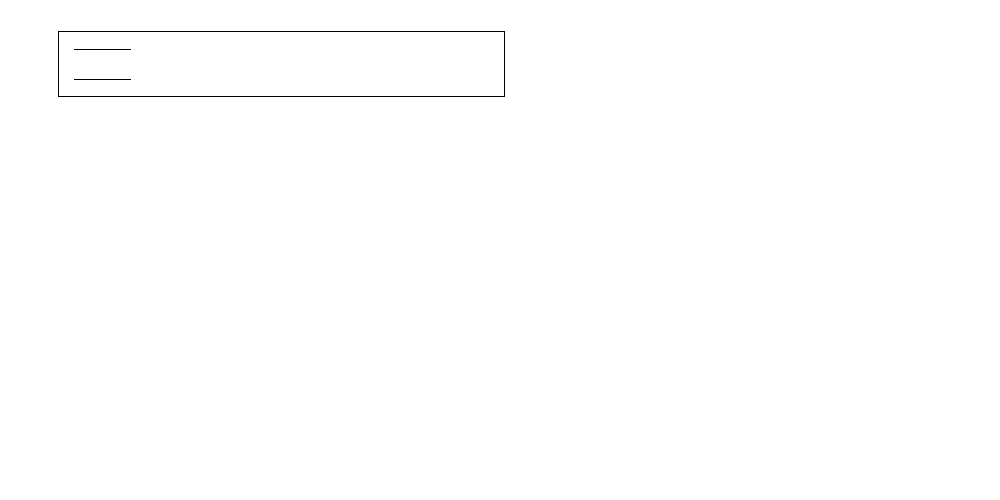  What do you see at coordinates (102, 79) in the screenshot?
I see `patient-line-swatch` at bounding box center [102, 79].